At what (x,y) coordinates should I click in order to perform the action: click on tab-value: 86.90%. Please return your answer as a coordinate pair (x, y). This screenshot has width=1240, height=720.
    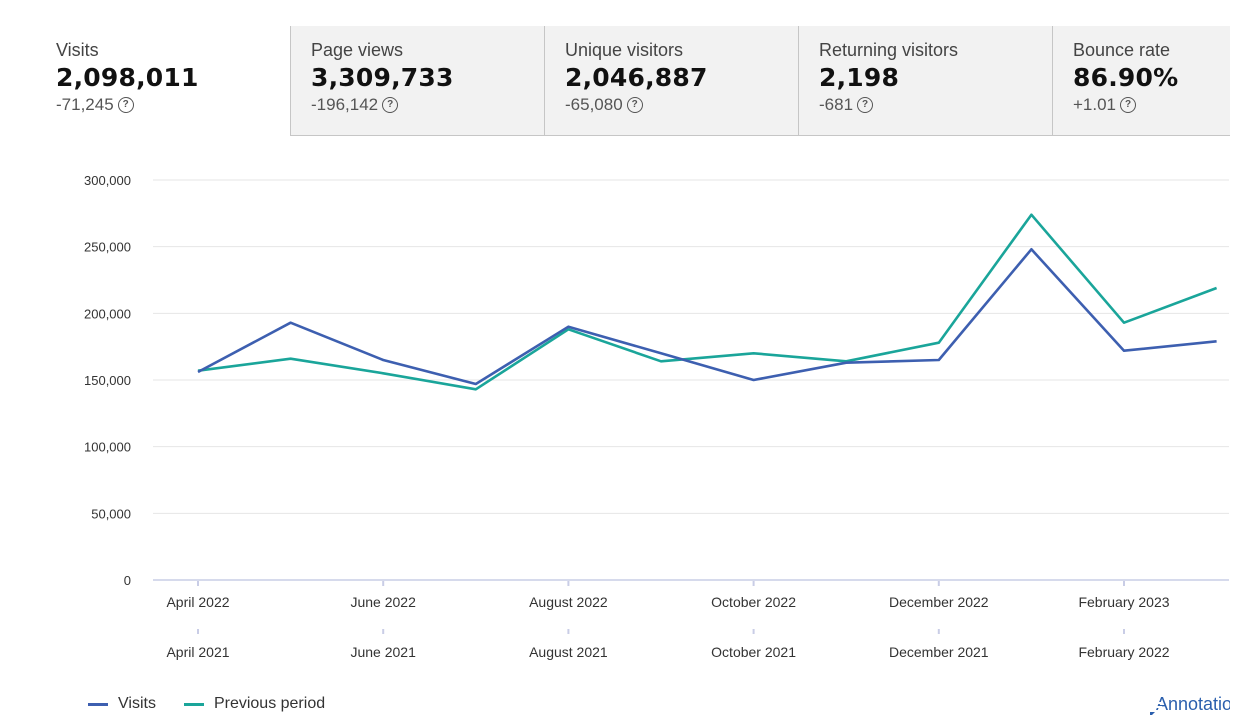
    Looking at the image, I should click on (1126, 77).